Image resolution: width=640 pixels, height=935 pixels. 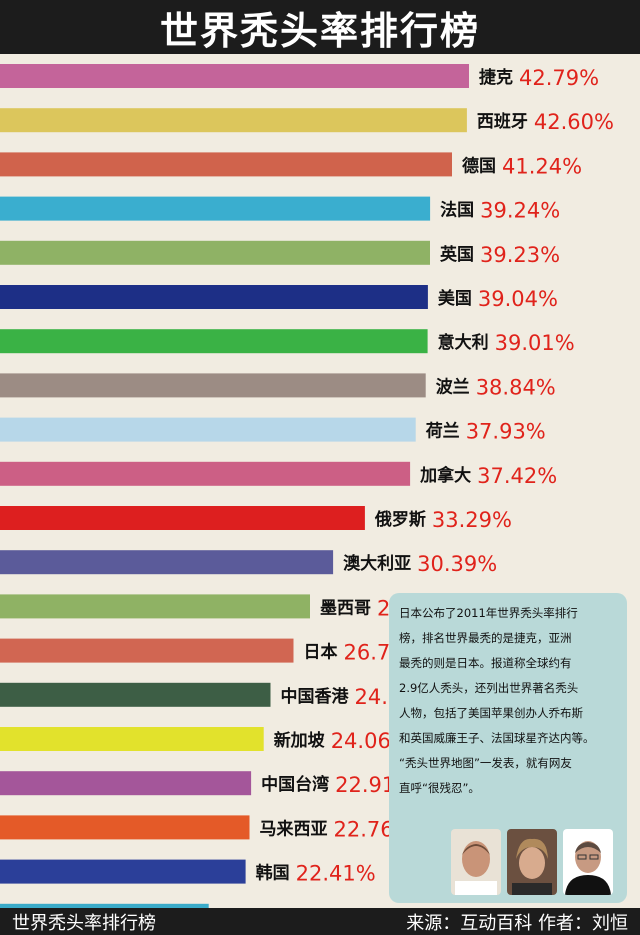 What do you see at coordinates (516, 387) in the screenshot?
I see `bar-value-8: 38.84%` at bounding box center [516, 387].